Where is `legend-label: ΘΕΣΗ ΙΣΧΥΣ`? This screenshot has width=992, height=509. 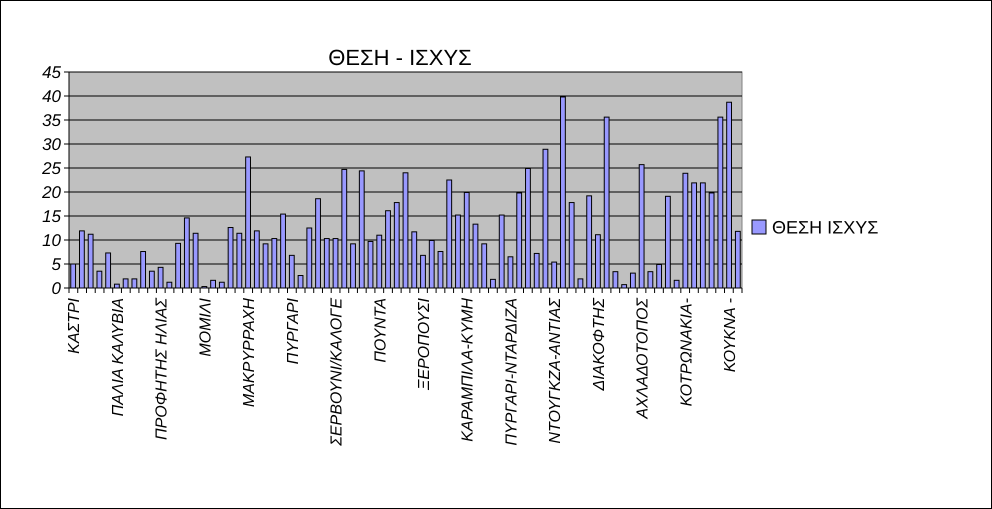 legend-label: ΘΕΣΗ ΙΣΧΥΣ is located at coordinates (825, 227).